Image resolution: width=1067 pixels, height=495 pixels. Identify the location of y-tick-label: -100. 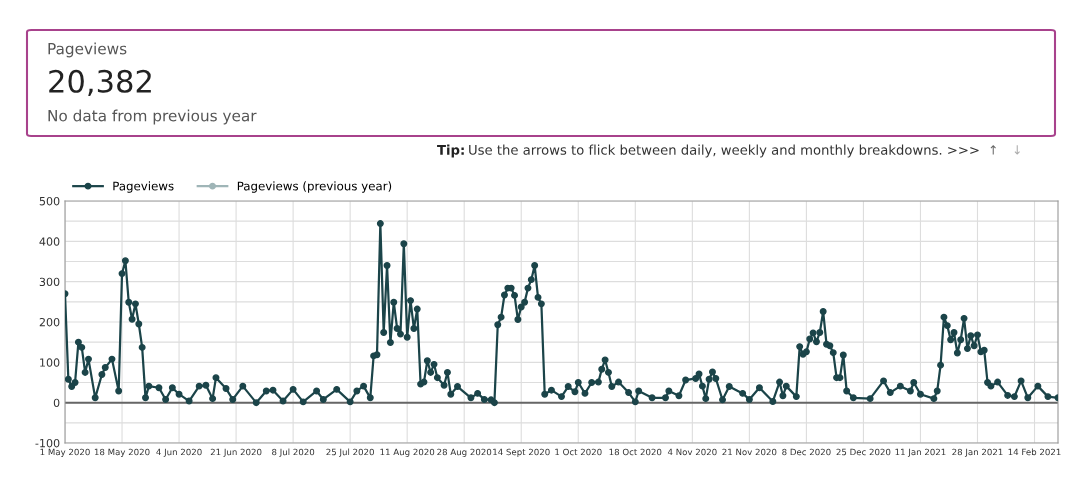
(47, 443).